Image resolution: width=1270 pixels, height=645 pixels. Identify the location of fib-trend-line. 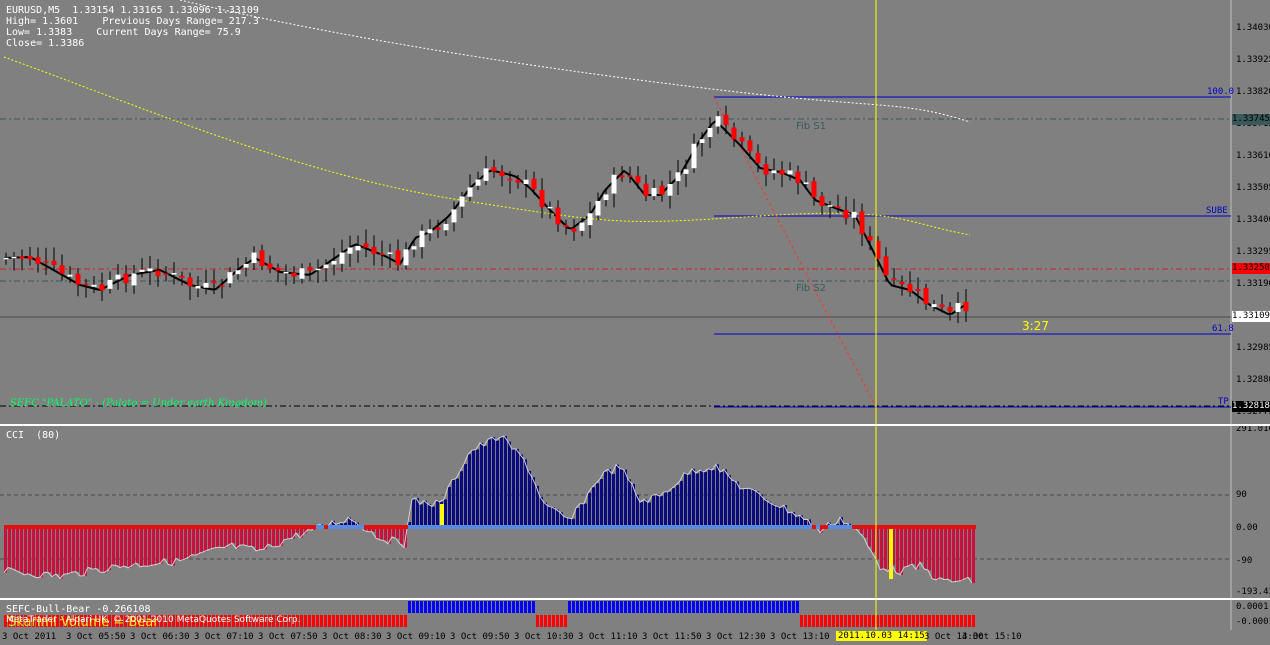
(795, 252).